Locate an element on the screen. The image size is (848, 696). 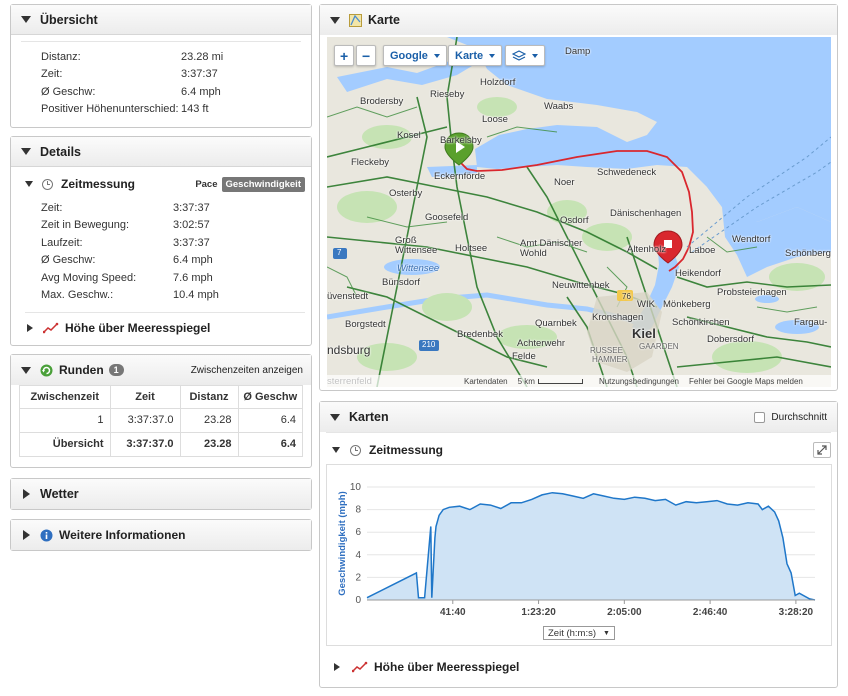
x-axis-select: Zeit (h:m:s) ▼ is located at coordinates (579, 633).